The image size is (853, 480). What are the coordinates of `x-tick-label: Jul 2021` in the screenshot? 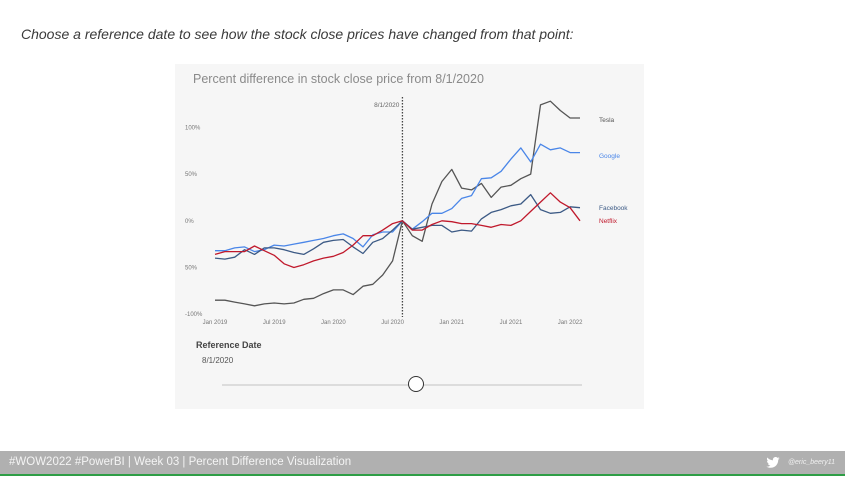 It's located at (511, 323).